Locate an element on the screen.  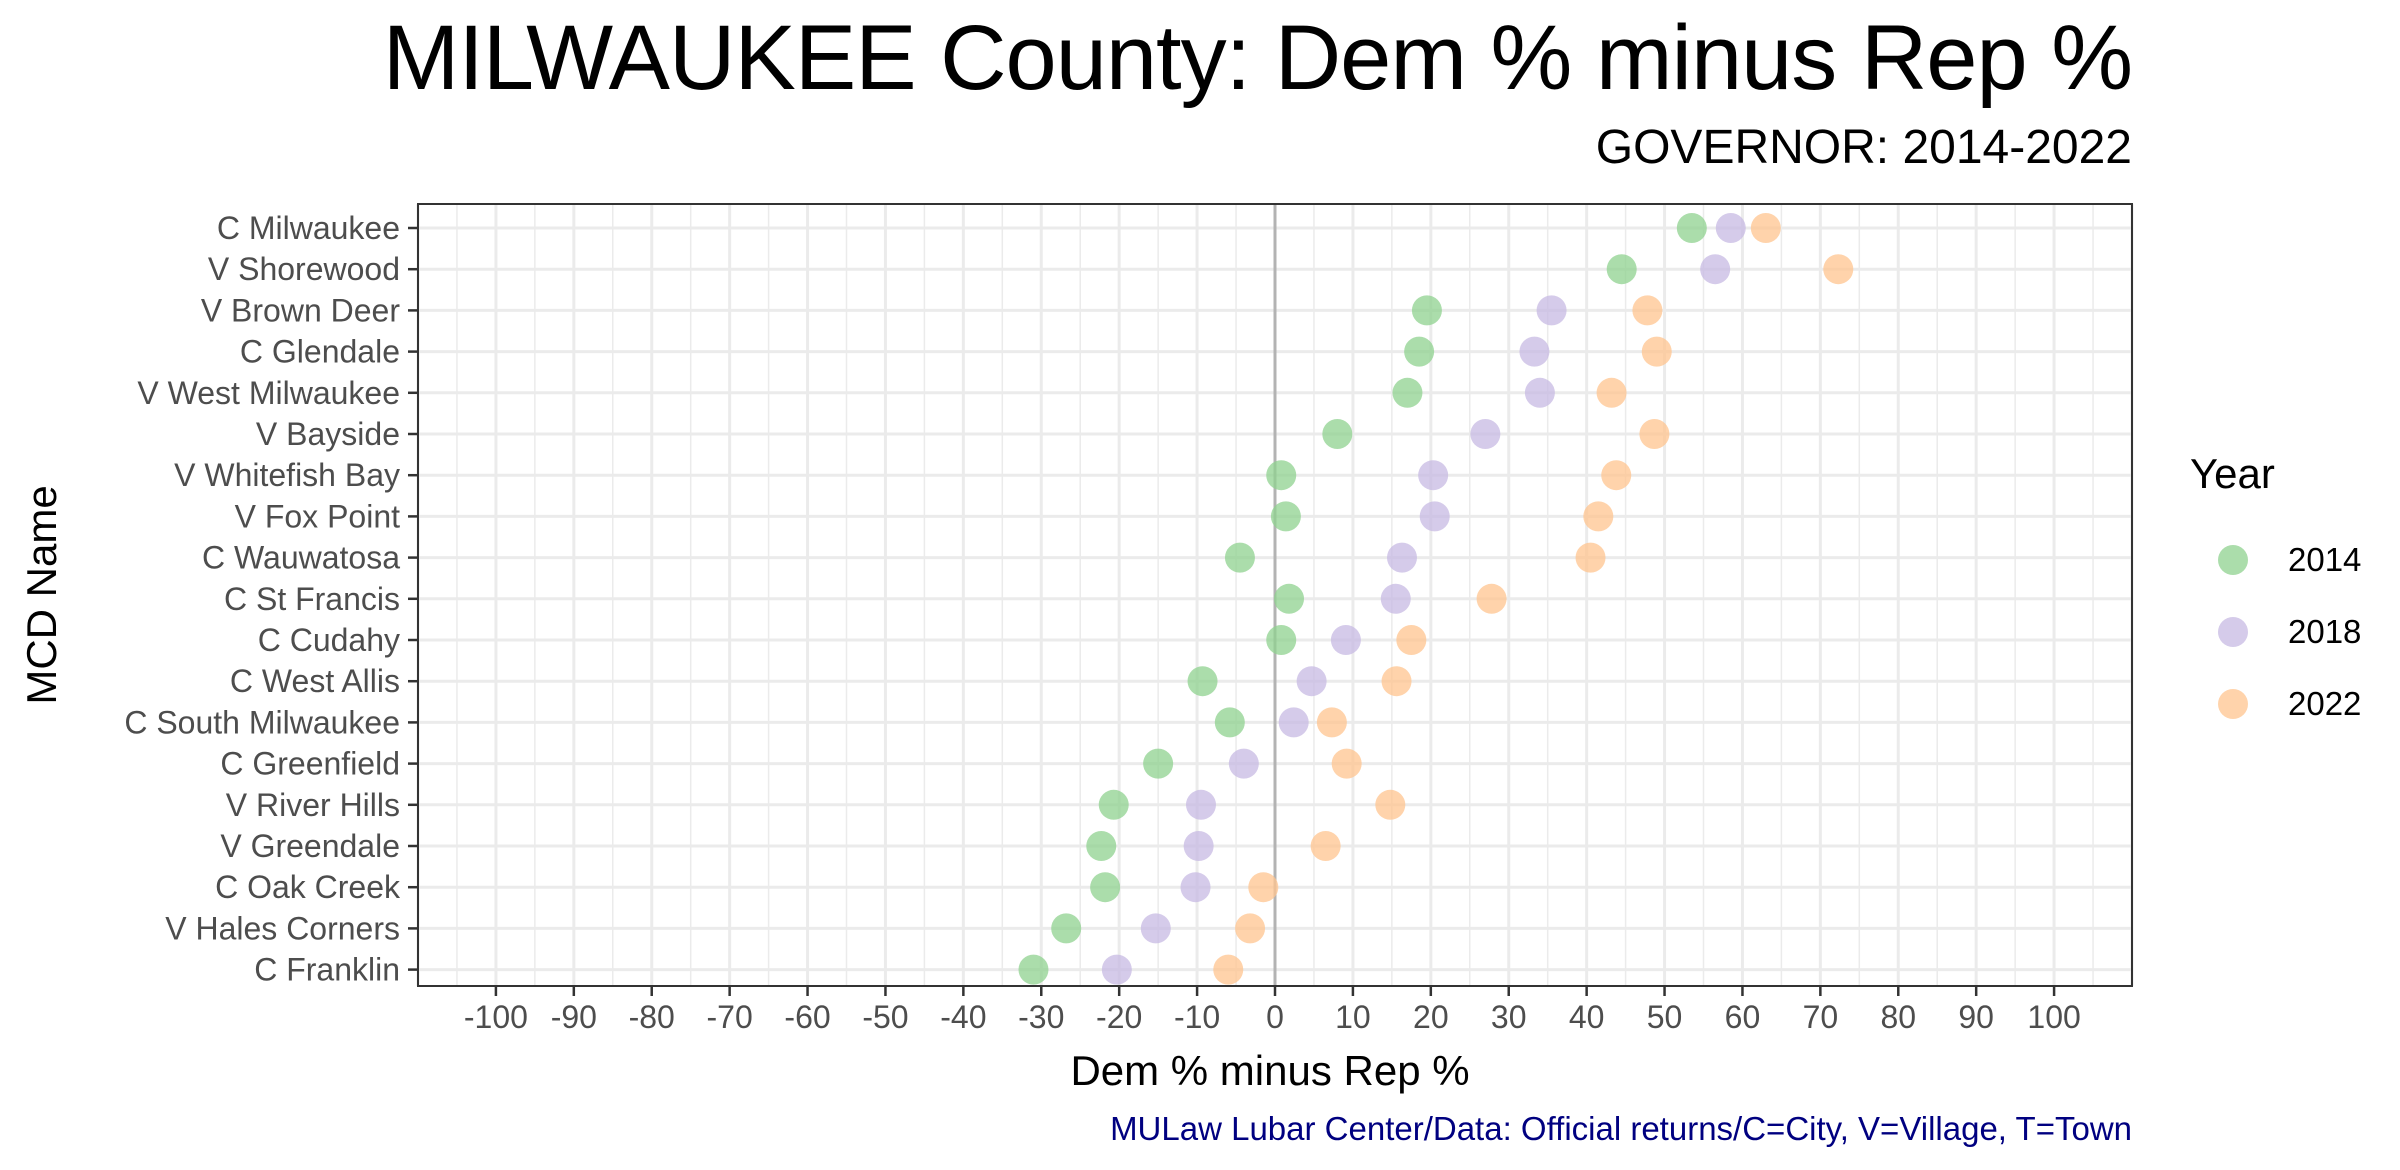
x-tick-label: 60 is located at coordinates (1743, 1017).